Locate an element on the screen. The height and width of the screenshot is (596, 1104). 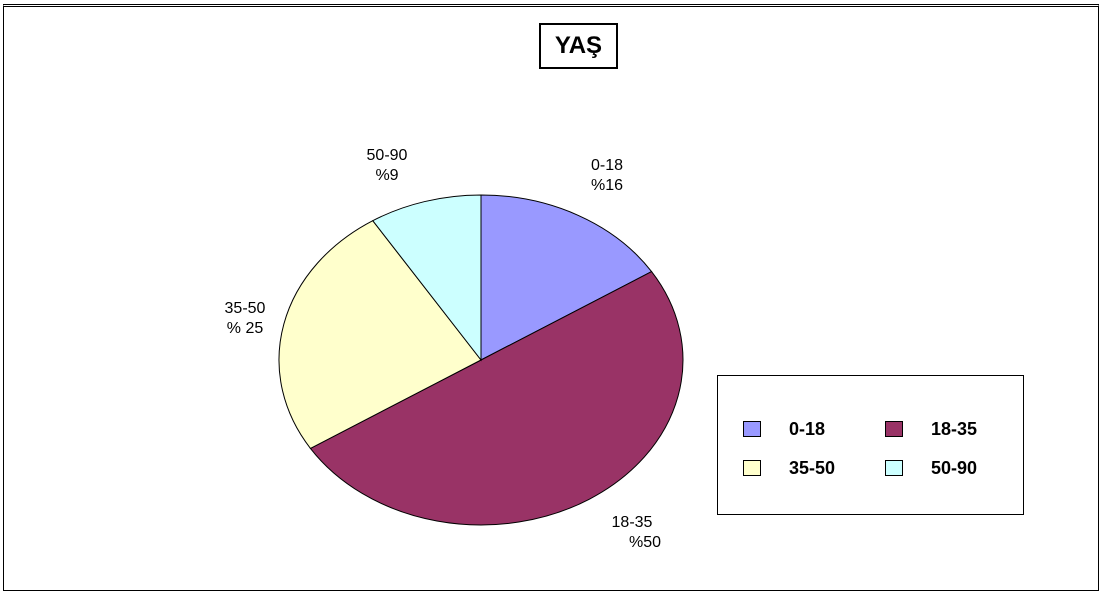
slice-label-percent: %50 is located at coordinates (645, 542).